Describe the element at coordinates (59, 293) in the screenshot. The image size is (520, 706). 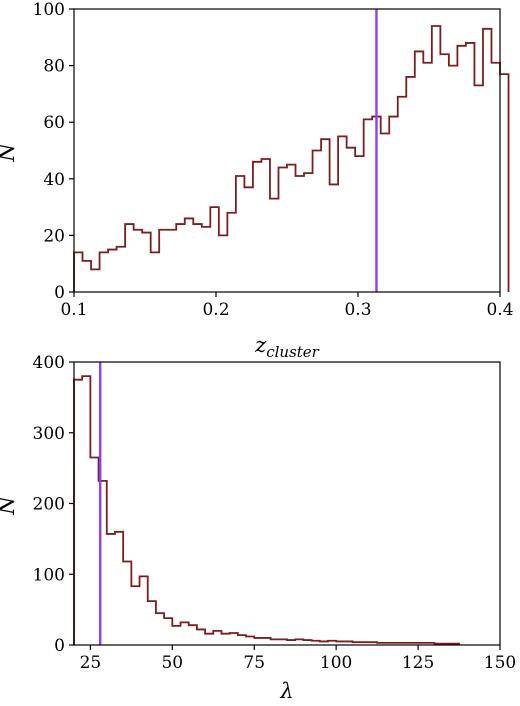
I see `redshift-y-tick-label: 0` at that location.